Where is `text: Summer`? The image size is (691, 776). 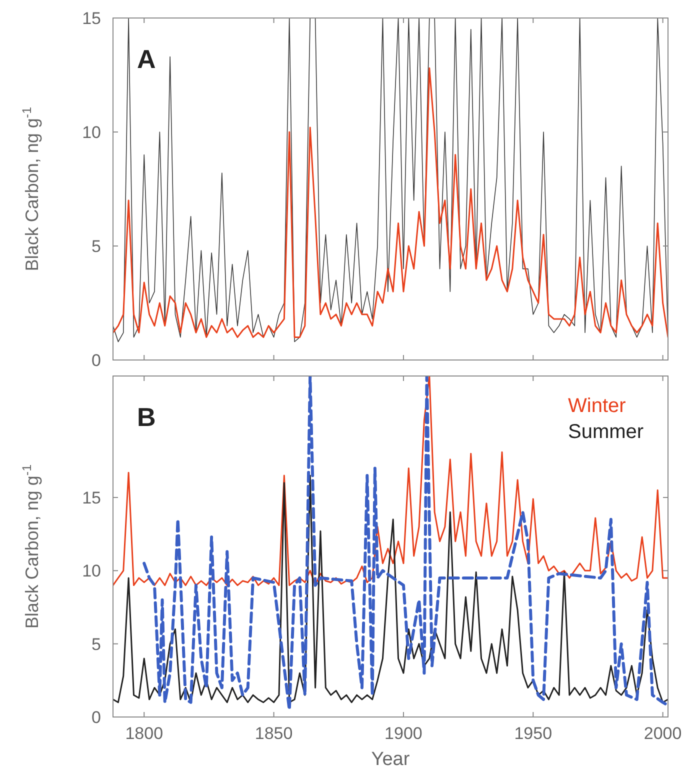 text: Summer is located at coordinates (606, 432).